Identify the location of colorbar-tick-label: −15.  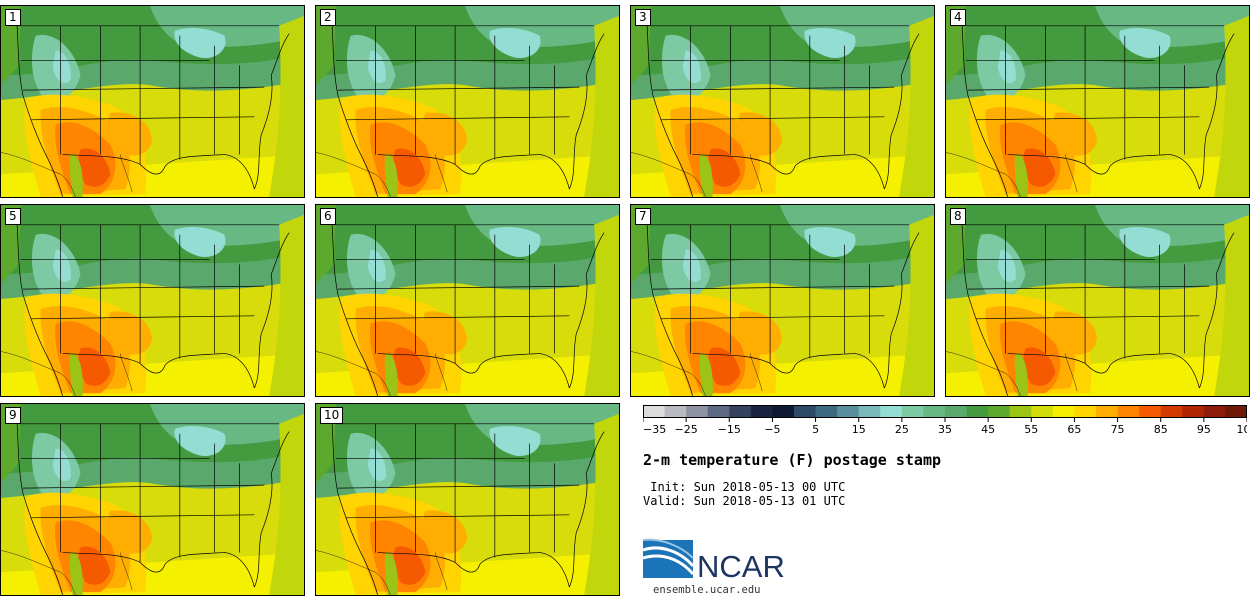
(729, 429).